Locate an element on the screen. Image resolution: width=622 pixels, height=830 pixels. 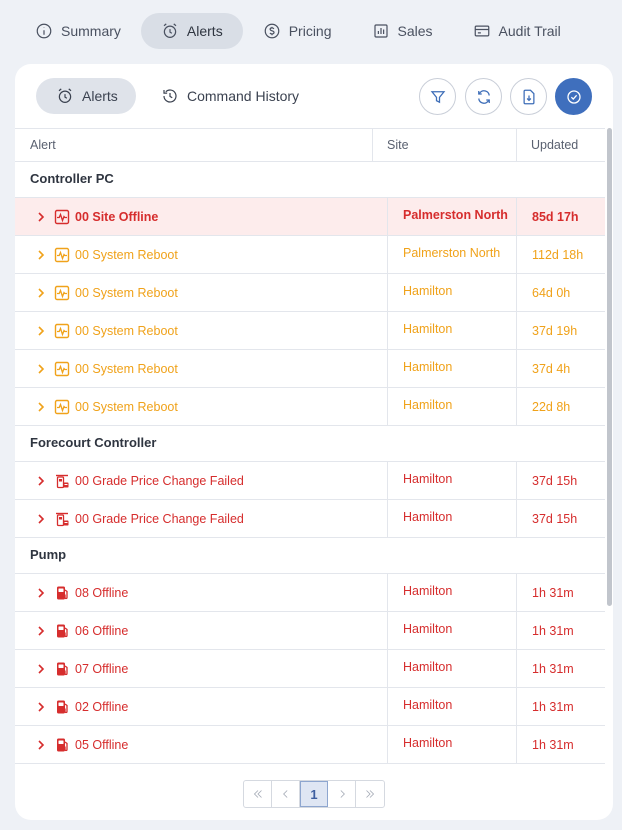
scrollbar-thumb is located at coordinates (609, 367).